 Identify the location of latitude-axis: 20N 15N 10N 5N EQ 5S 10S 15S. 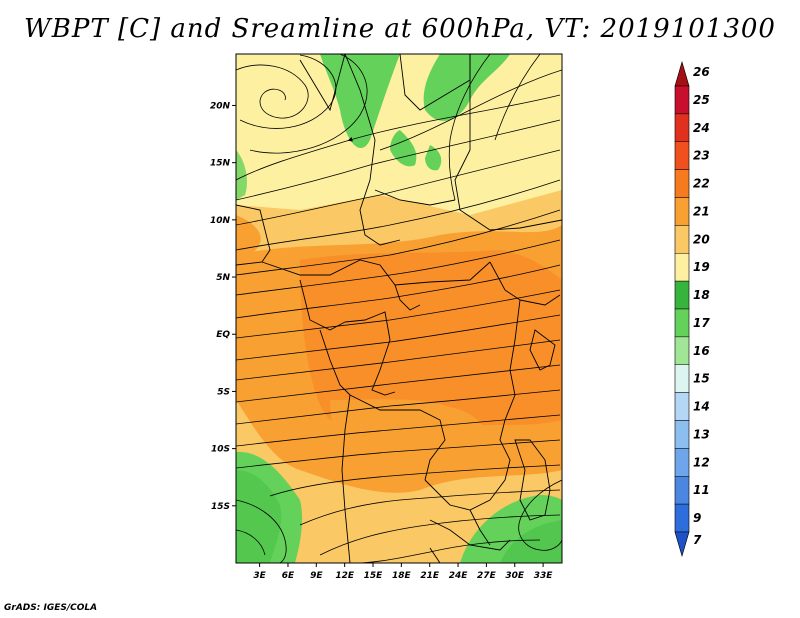
(223, 306).